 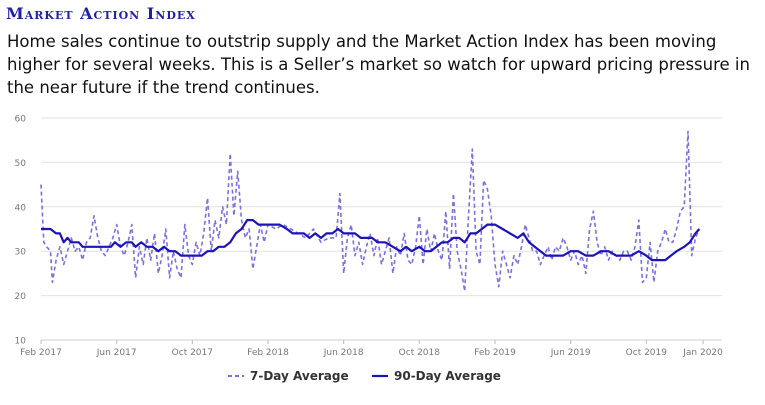 I want to click on legend-label-90-day: 90-Day Average, so click(x=447, y=376).